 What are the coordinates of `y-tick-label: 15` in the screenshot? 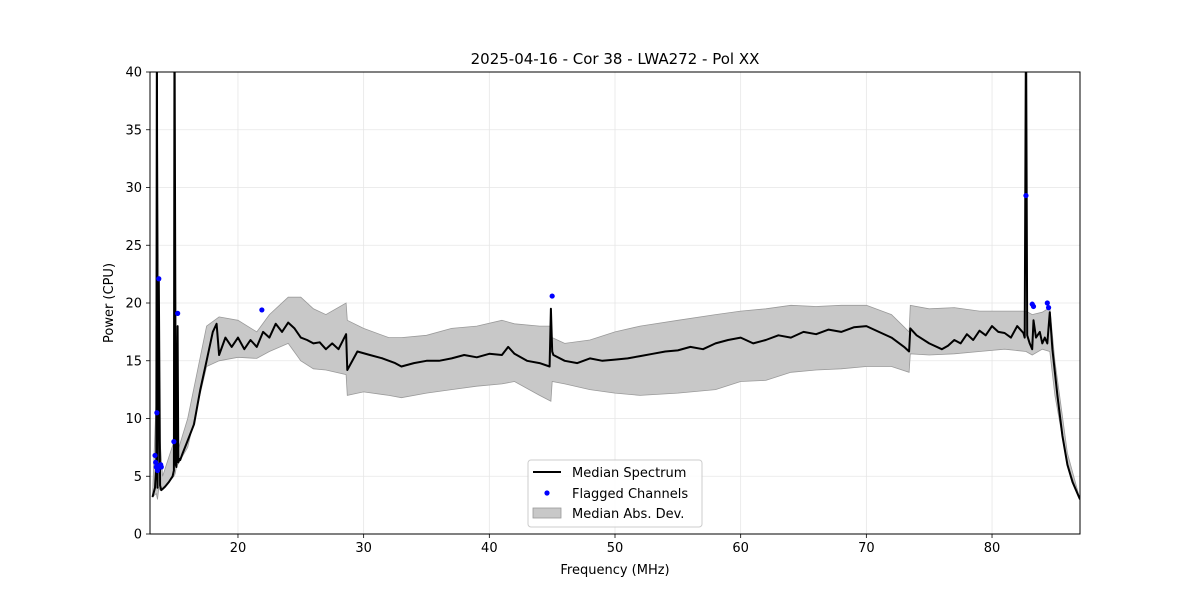 It's located at (133, 361).